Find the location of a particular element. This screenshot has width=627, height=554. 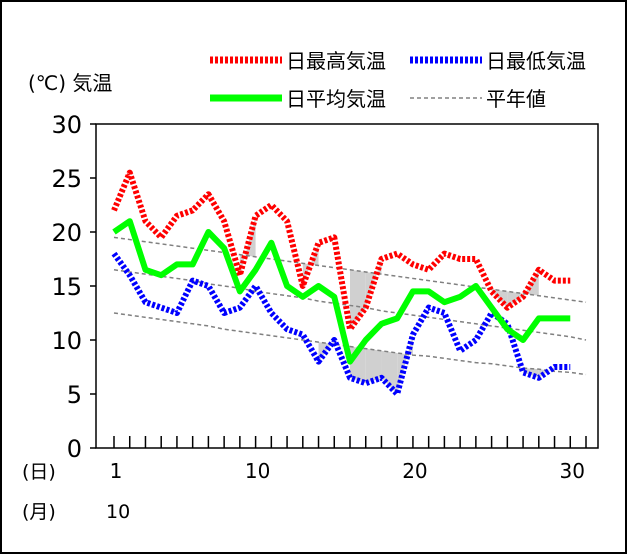

legend-label-max: 日最高気温 is located at coordinates (336, 61).